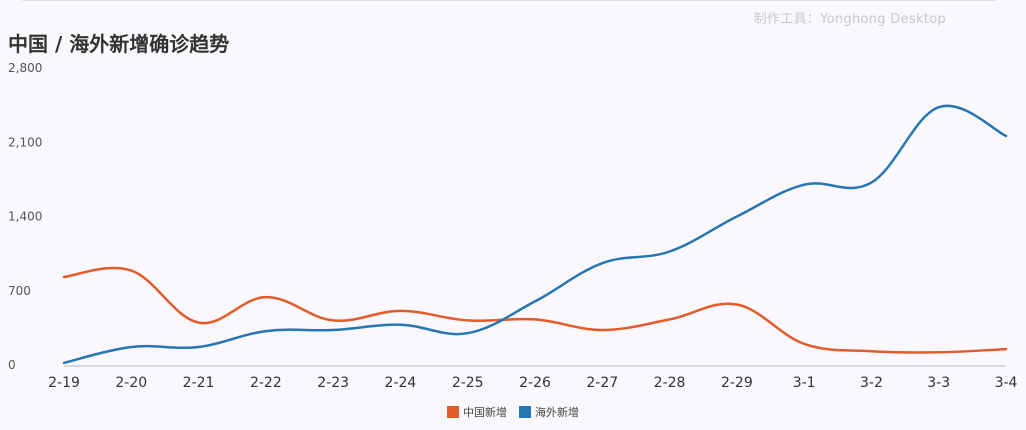 This screenshot has height=430, width=1026. I want to click on x-tick-label: 2-19, so click(64, 383).